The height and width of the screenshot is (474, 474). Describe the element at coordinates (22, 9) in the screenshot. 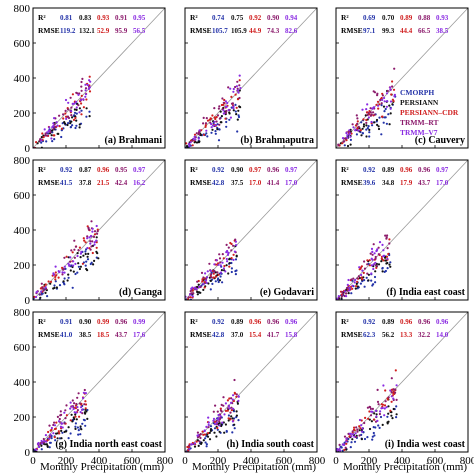

I see `y-tick-label: 800` at that location.